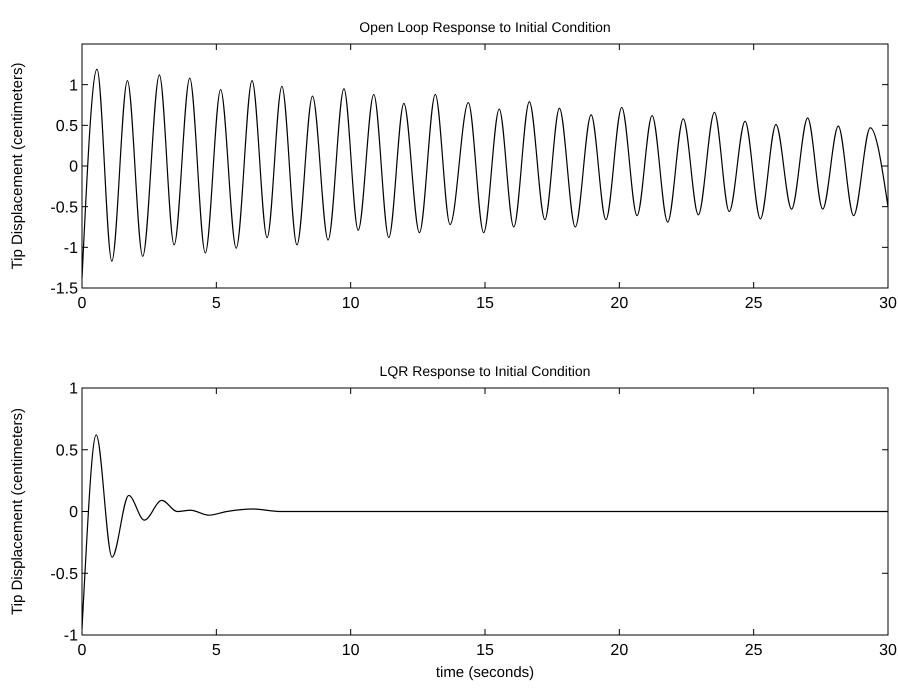  Describe the element at coordinates (485, 371) in the screenshot. I see `chart-title: LQR Response to Initial Condition` at that location.